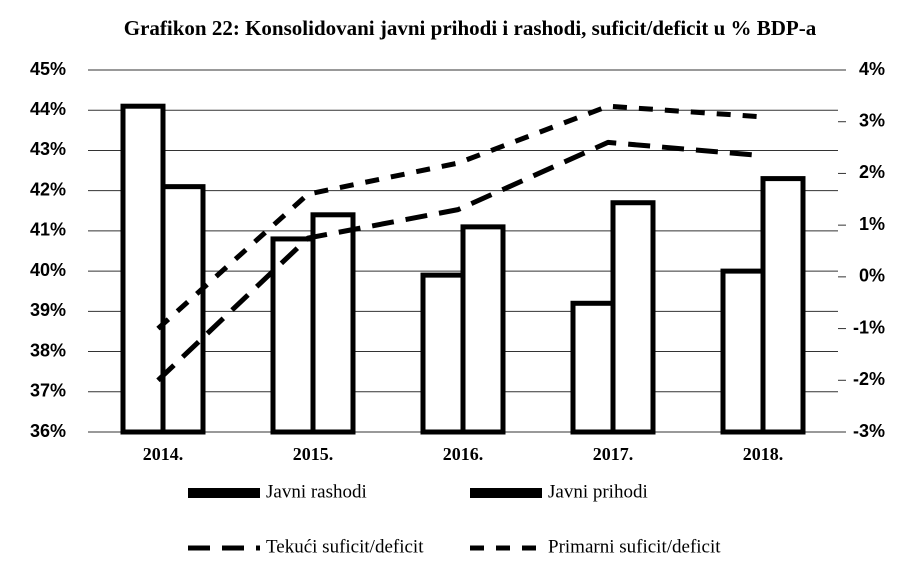  What do you see at coordinates (869, 327) in the screenshot?
I see `y2-tick-label: -1%` at bounding box center [869, 327].